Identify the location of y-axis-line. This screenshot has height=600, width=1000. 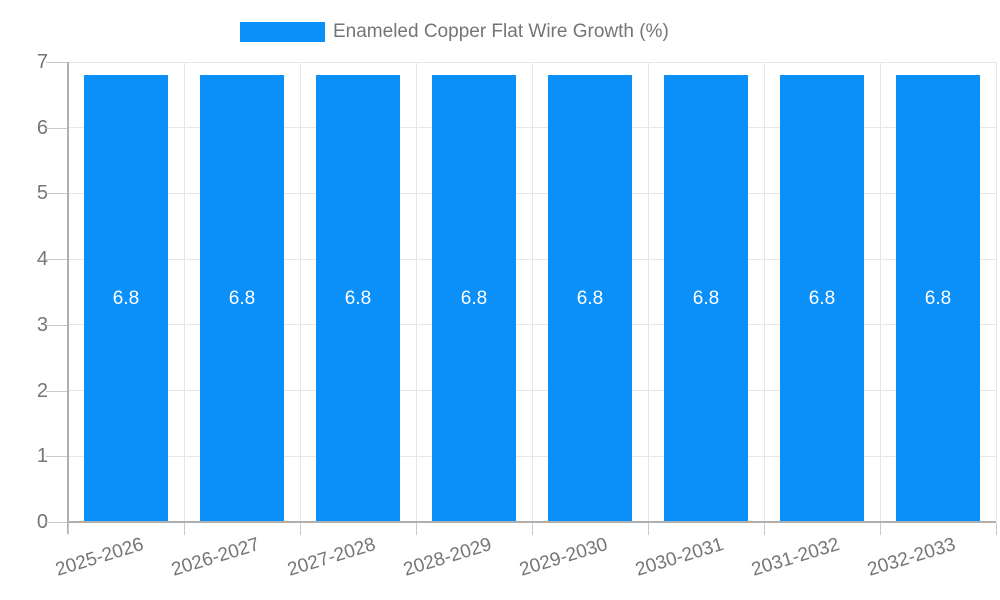
(68, 298).